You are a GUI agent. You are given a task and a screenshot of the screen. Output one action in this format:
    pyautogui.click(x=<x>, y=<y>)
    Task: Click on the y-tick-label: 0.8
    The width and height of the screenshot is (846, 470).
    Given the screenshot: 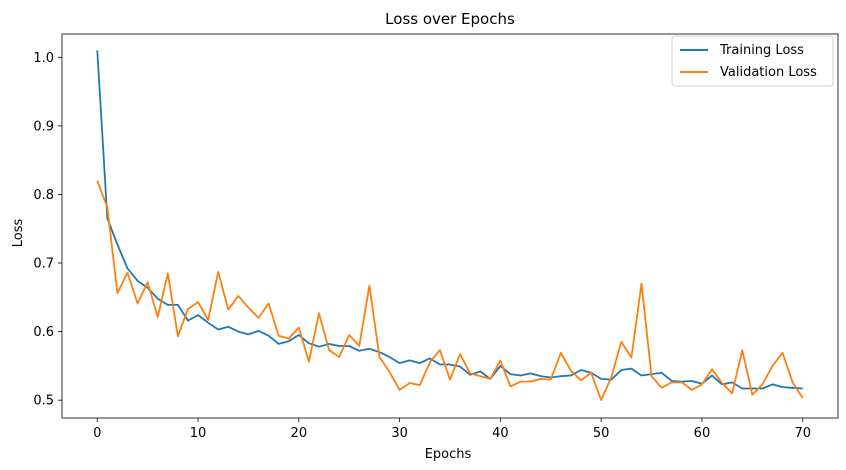 What is the action you would take?
    pyautogui.click(x=43, y=195)
    